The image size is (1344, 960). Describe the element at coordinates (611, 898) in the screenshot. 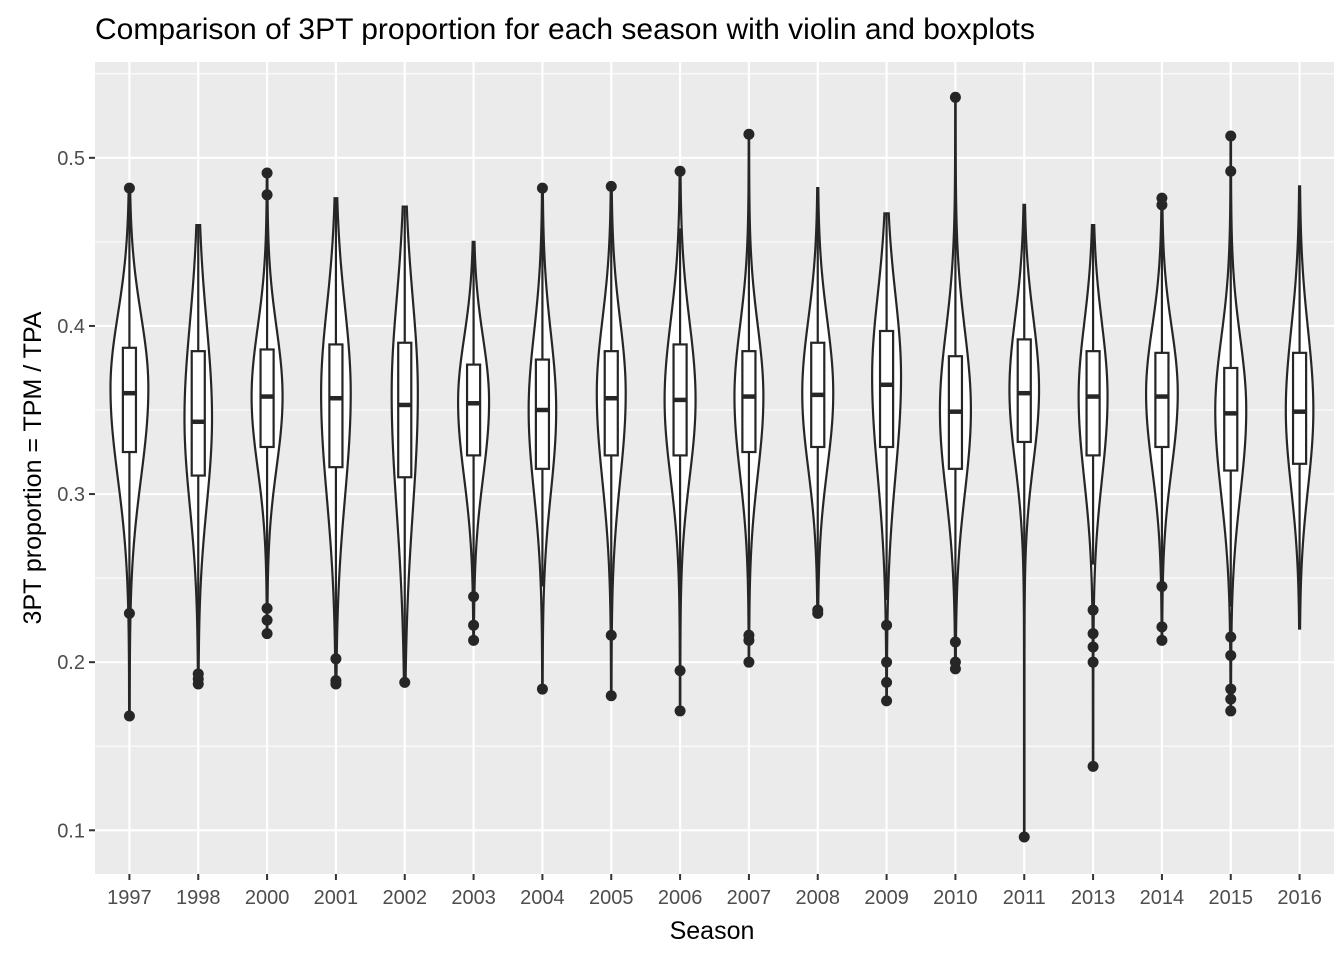

I see `x-tick-label: 2005` at that location.